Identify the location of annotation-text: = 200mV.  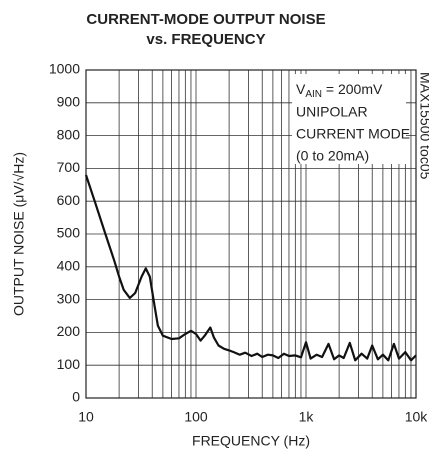
(352, 89).